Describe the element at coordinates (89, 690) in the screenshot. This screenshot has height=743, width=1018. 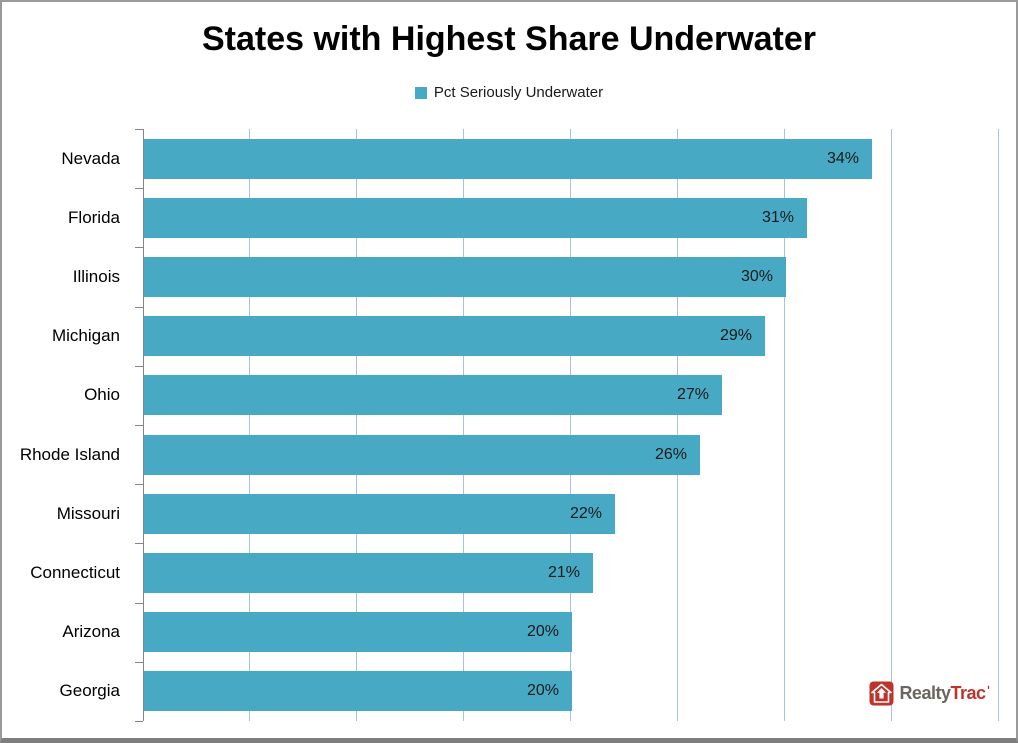
I see `category-label-georgia: Georgia` at that location.